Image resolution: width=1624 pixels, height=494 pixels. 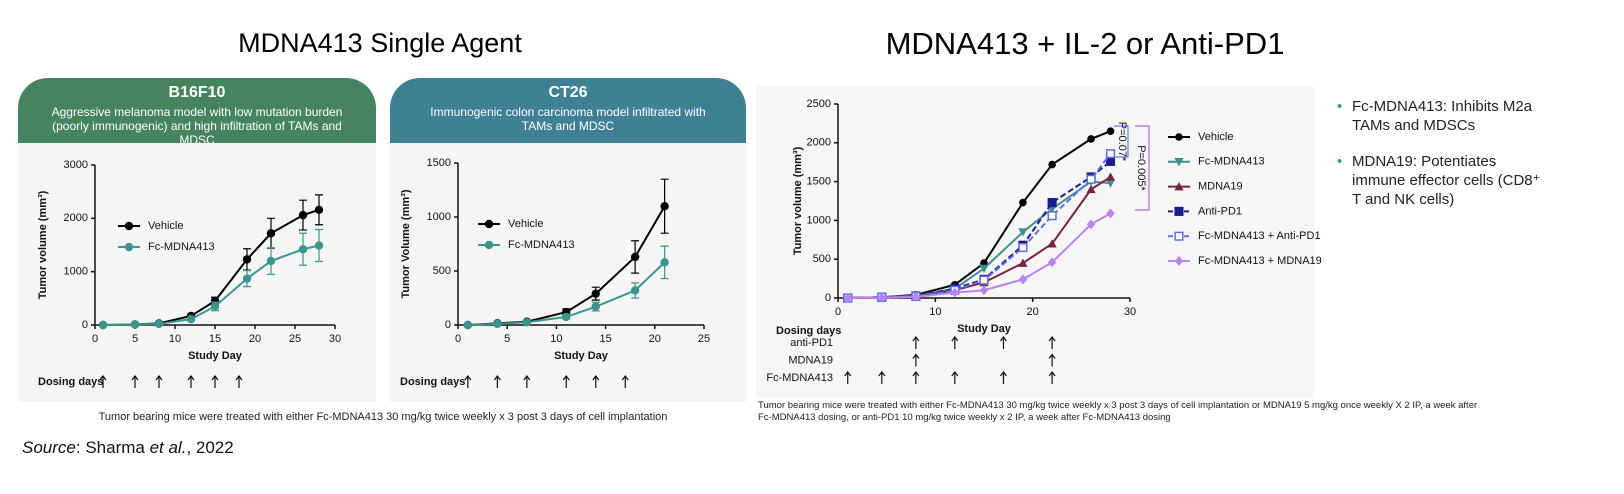 What do you see at coordinates (49, 447) in the screenshot?
I see `source-part: Source` at bounding box center [49, 447].